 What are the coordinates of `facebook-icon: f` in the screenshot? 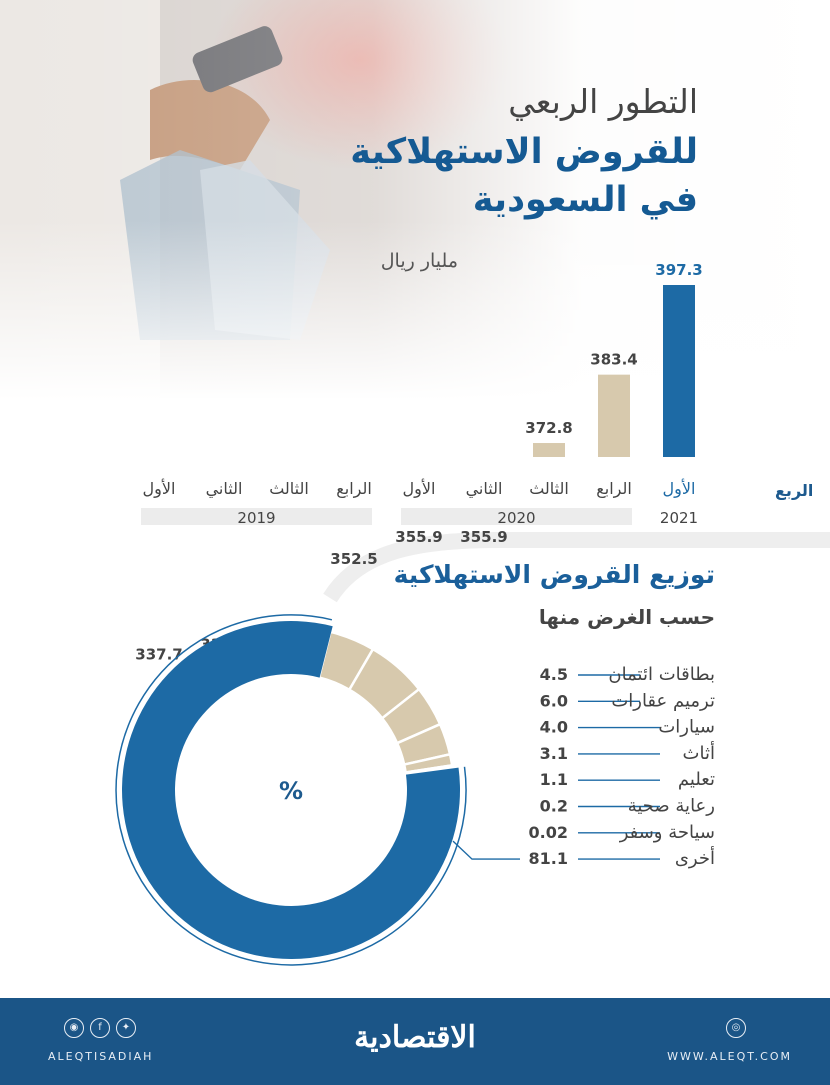 It's located at (100, 1028).